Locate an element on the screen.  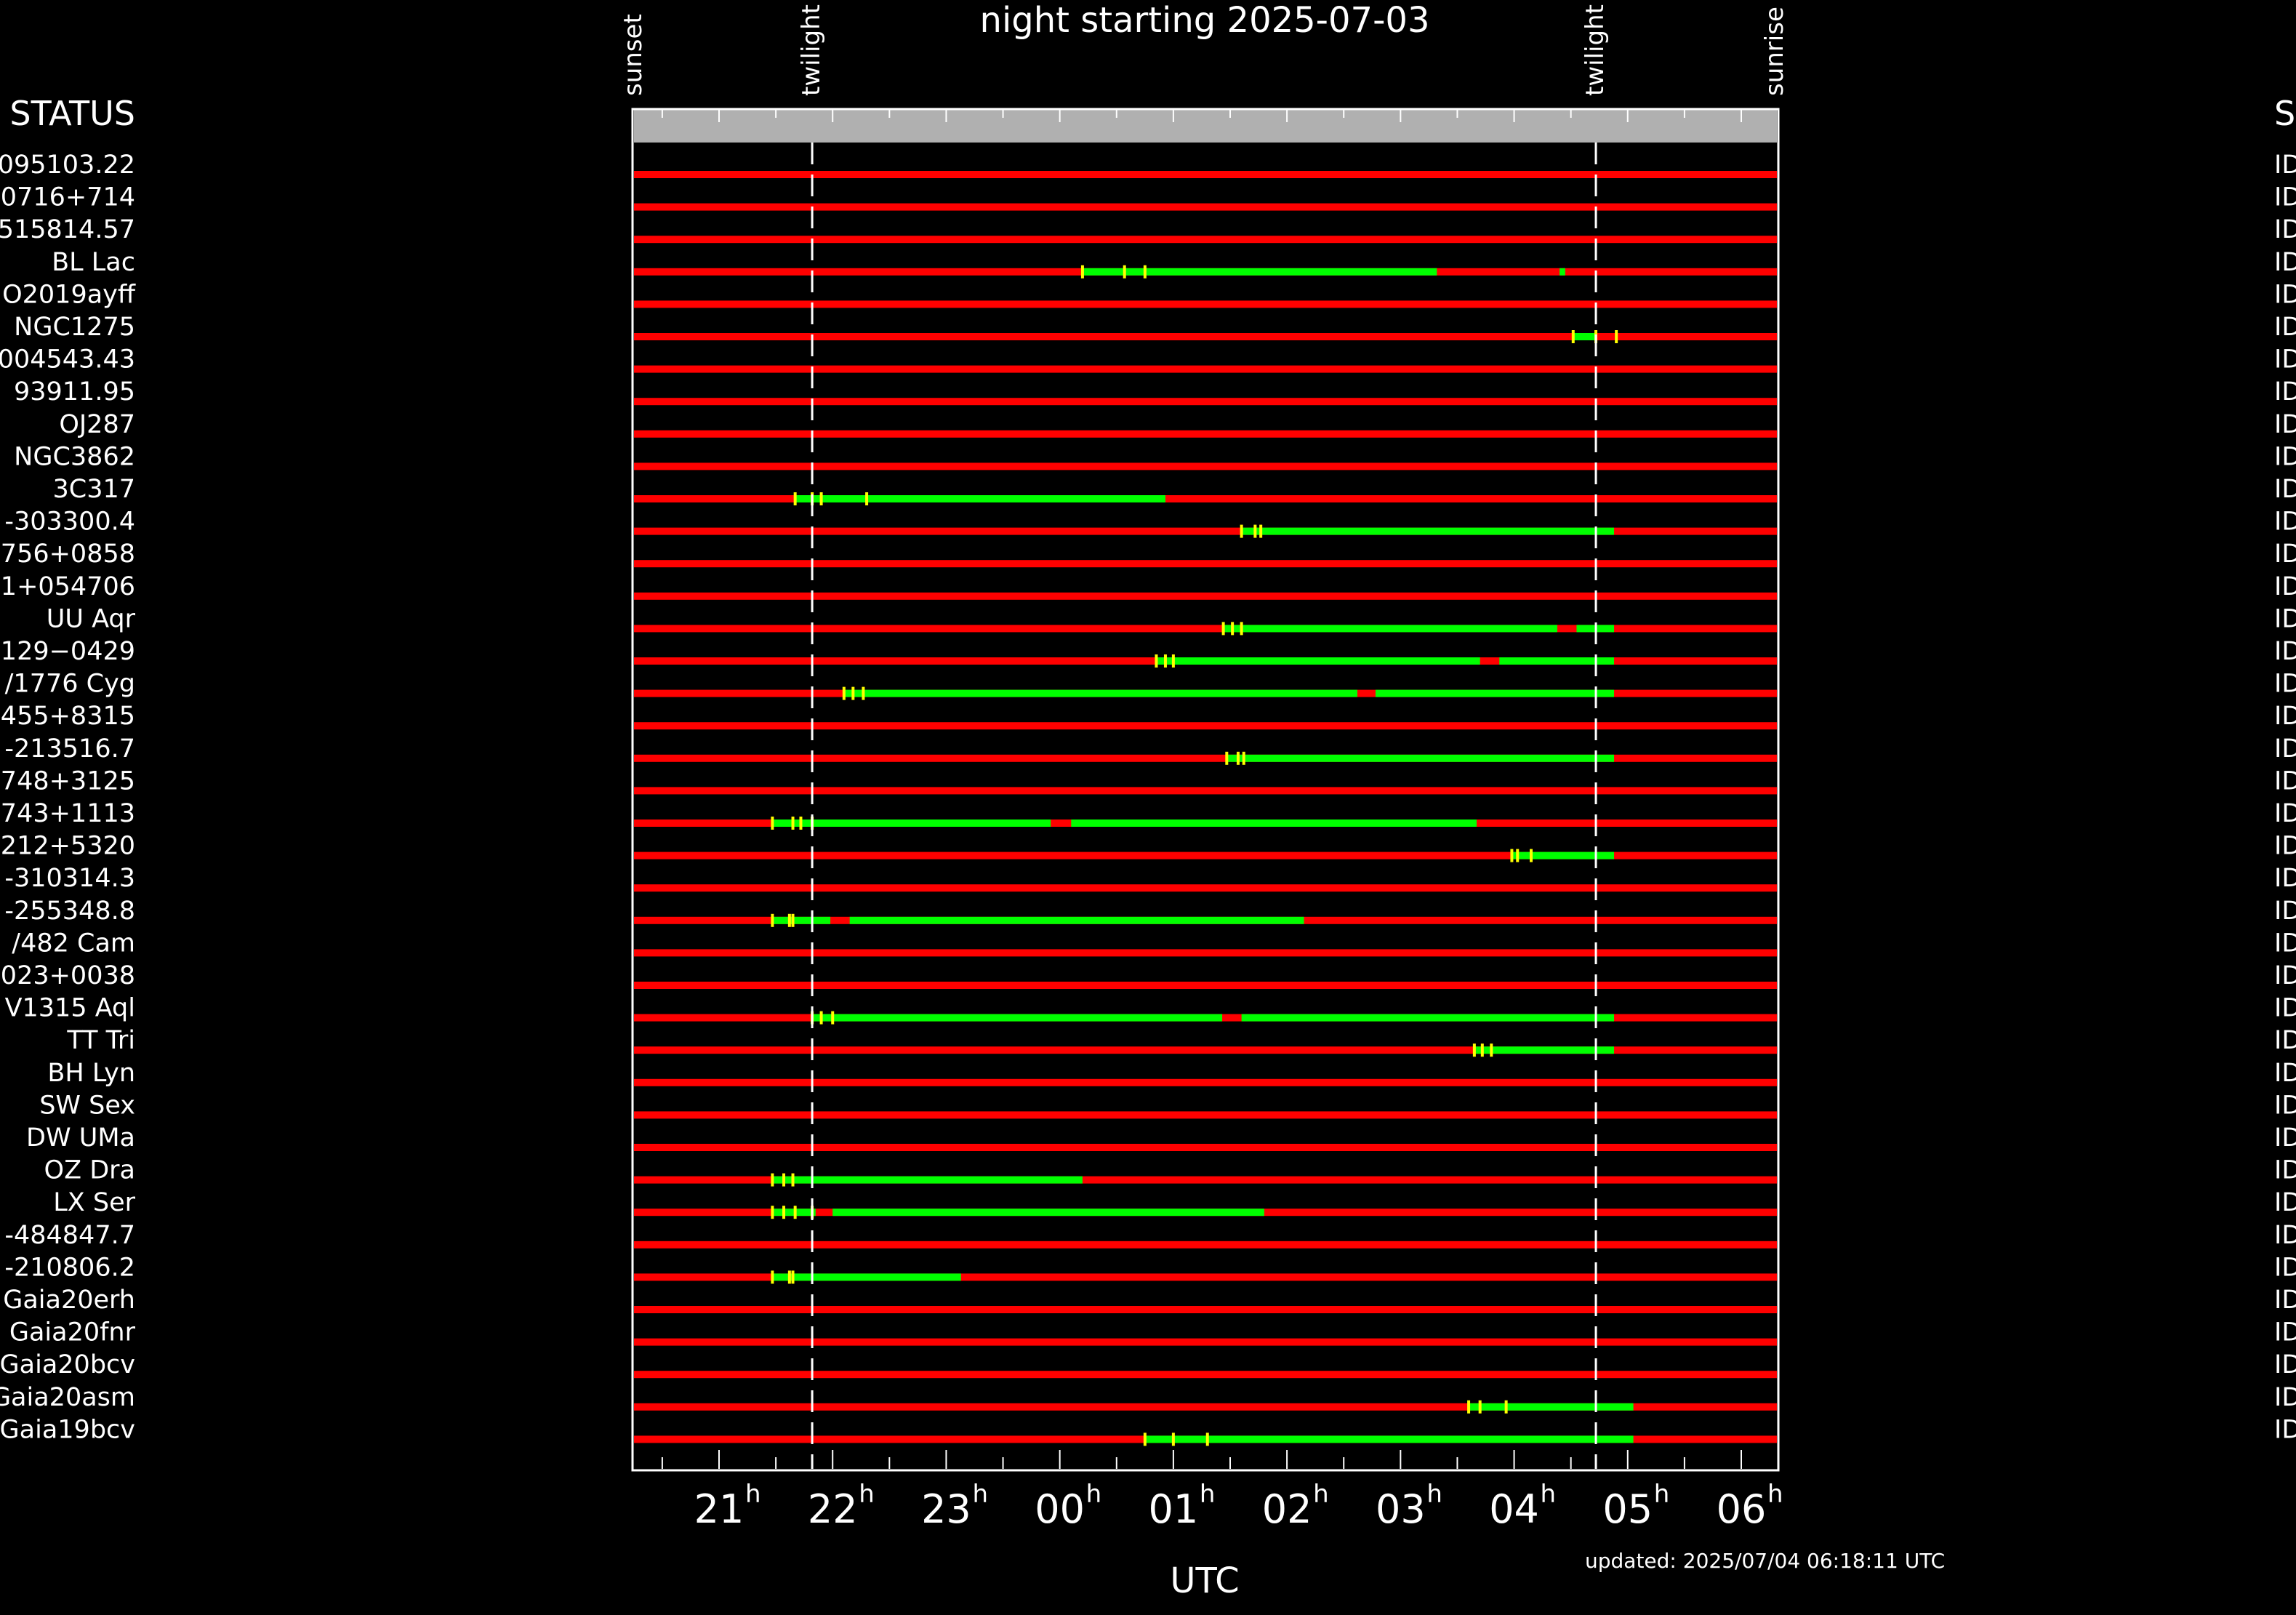
target-label: 3C317 is located at coordinates (93, 489).